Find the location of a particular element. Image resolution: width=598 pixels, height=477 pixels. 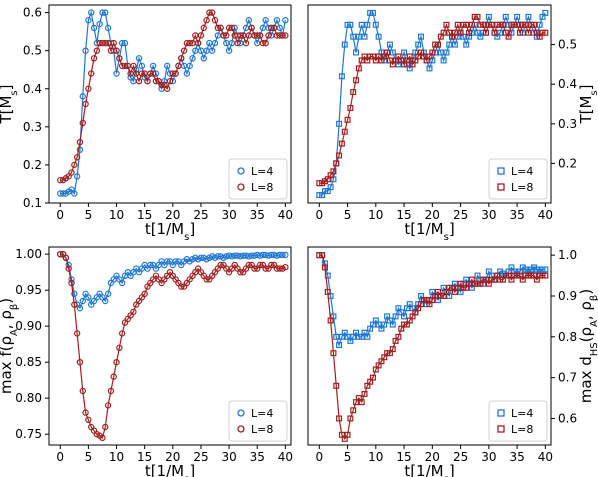

y-tick-label: 1.00 is located at coordinates (28, 254).